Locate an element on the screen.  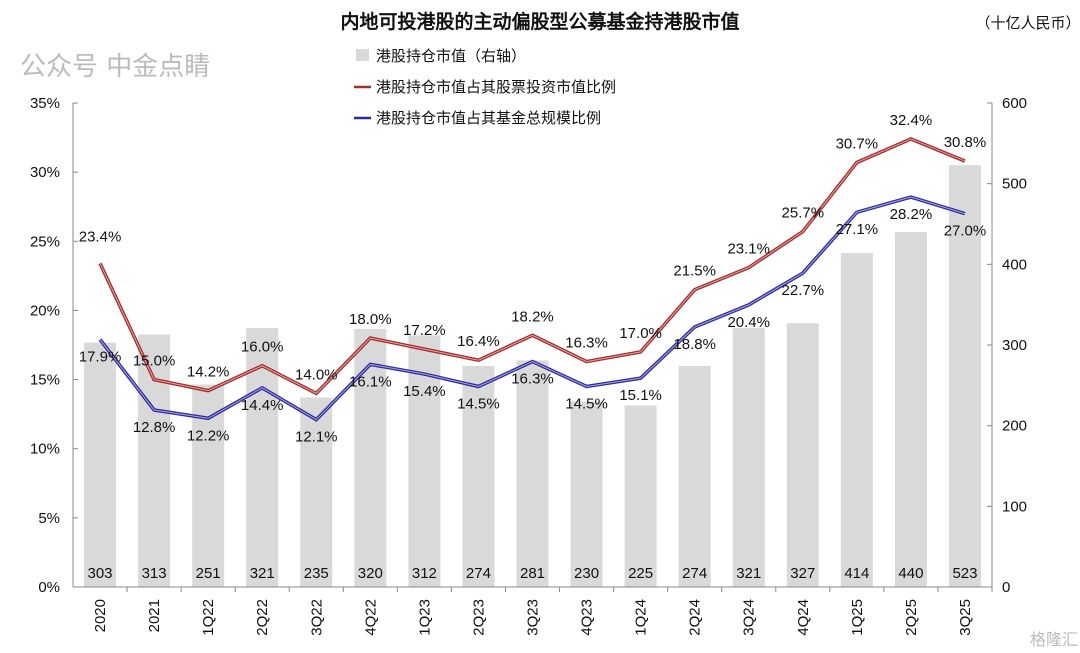
data-label: 30.8% is located at coordinates (965, 142).